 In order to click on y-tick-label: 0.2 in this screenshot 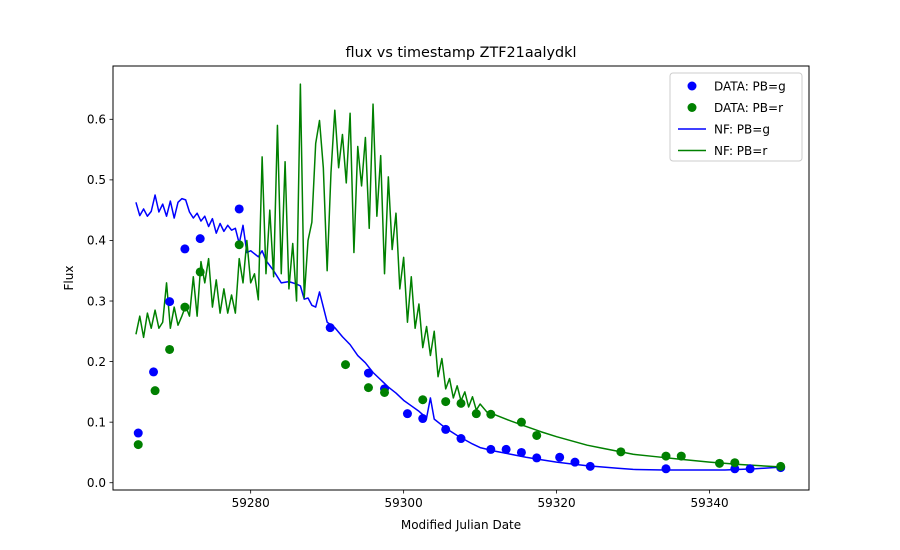, I will do `click(96, 362)`.